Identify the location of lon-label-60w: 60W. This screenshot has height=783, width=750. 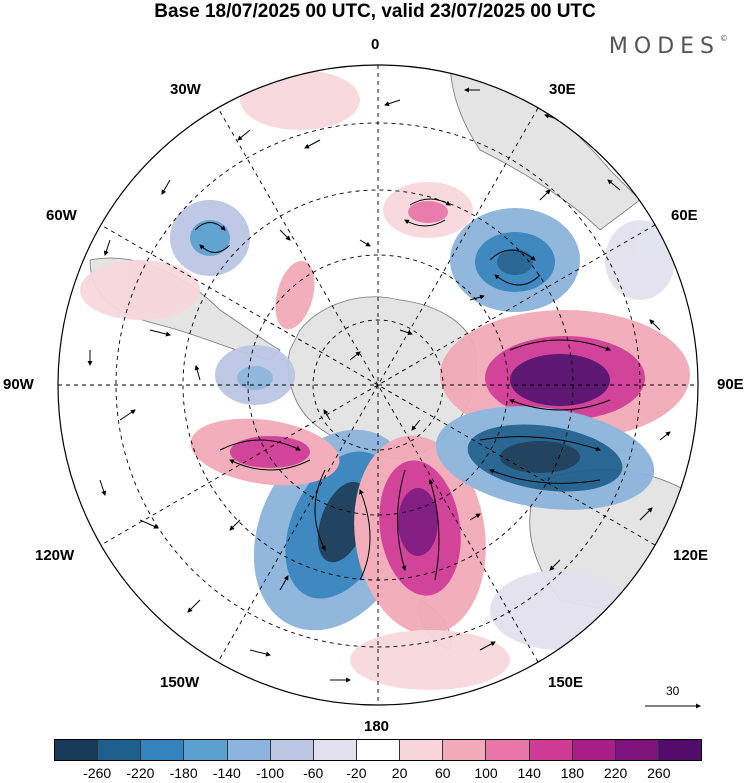
(61, 215).